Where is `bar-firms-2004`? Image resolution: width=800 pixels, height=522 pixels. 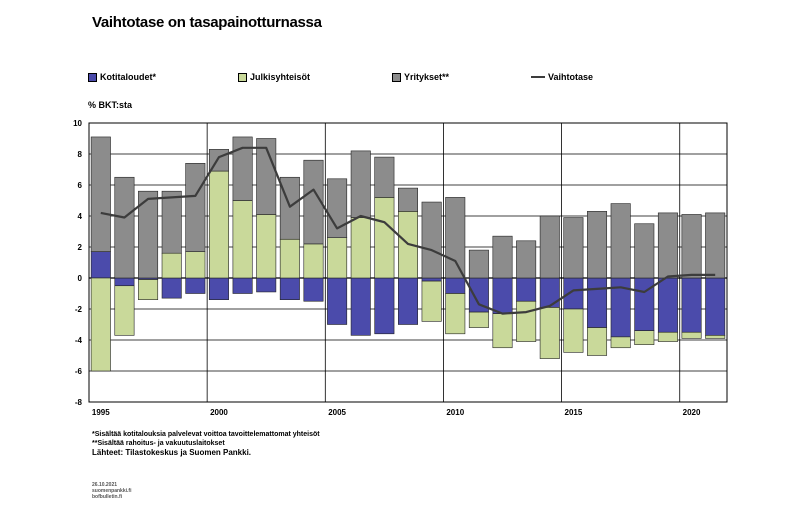
bar-firms-2004 is located at coordinates (313, 202).